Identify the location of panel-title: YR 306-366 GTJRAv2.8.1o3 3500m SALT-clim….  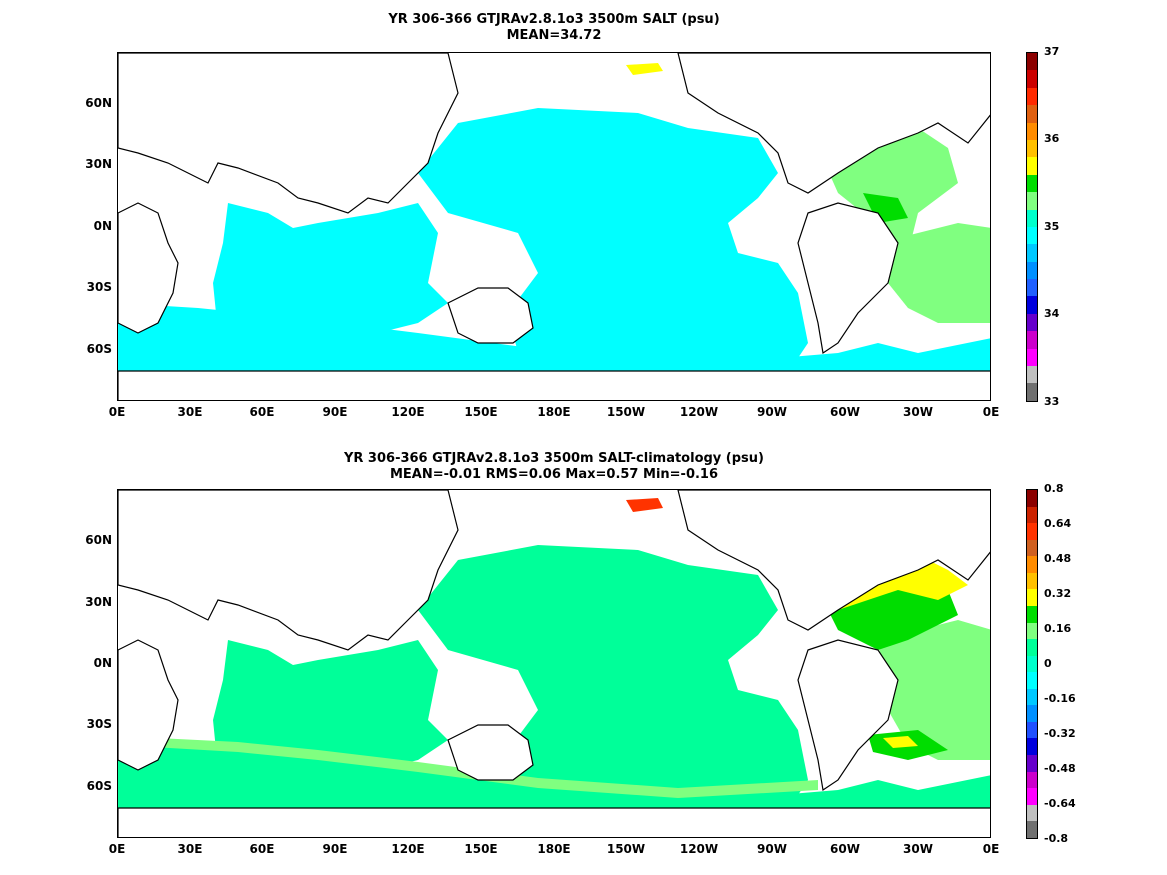
(554, 467).